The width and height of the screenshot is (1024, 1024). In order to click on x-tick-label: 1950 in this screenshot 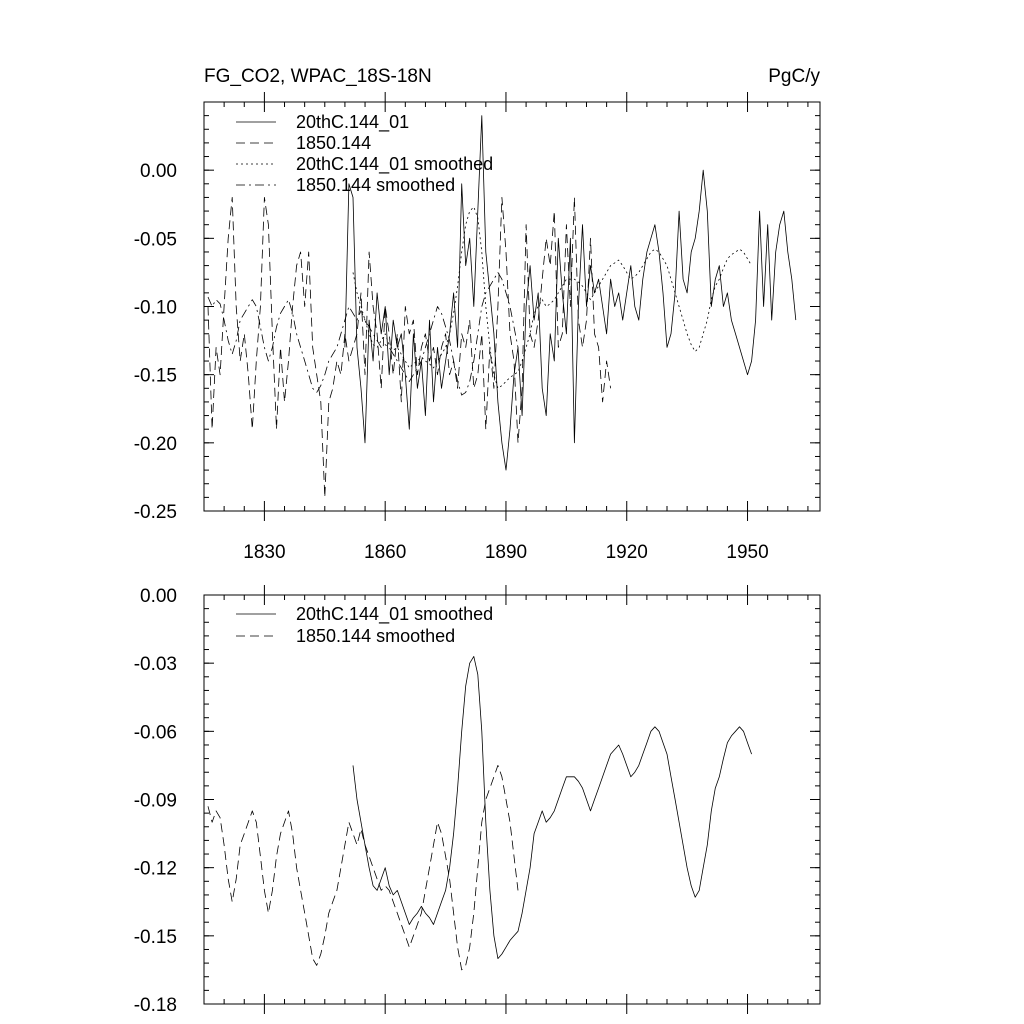, I will do `click(747, 552)`.